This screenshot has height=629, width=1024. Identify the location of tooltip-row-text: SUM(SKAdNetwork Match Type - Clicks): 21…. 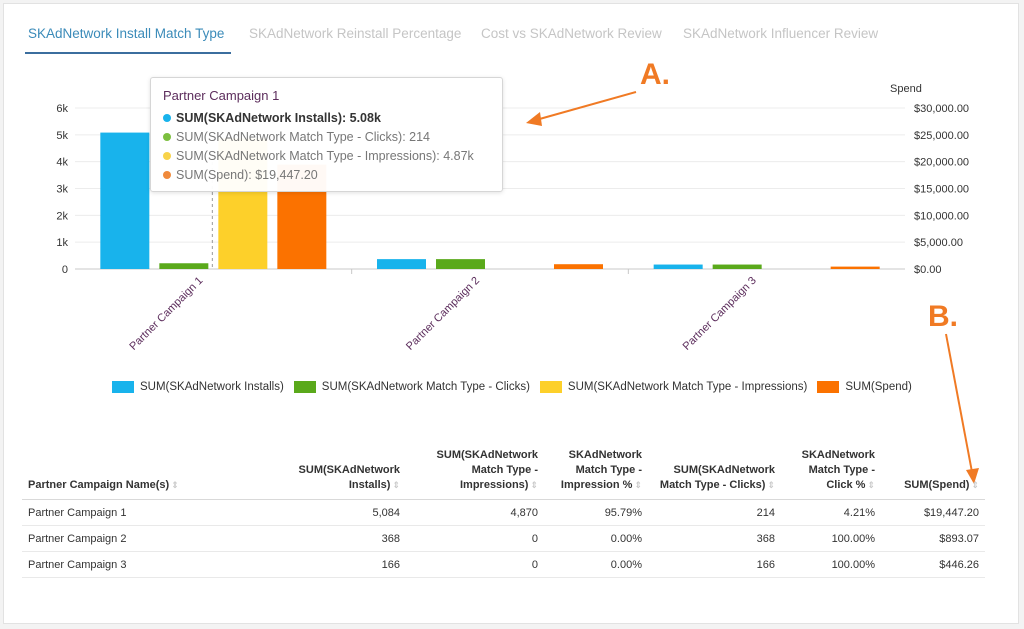
(303, 136).